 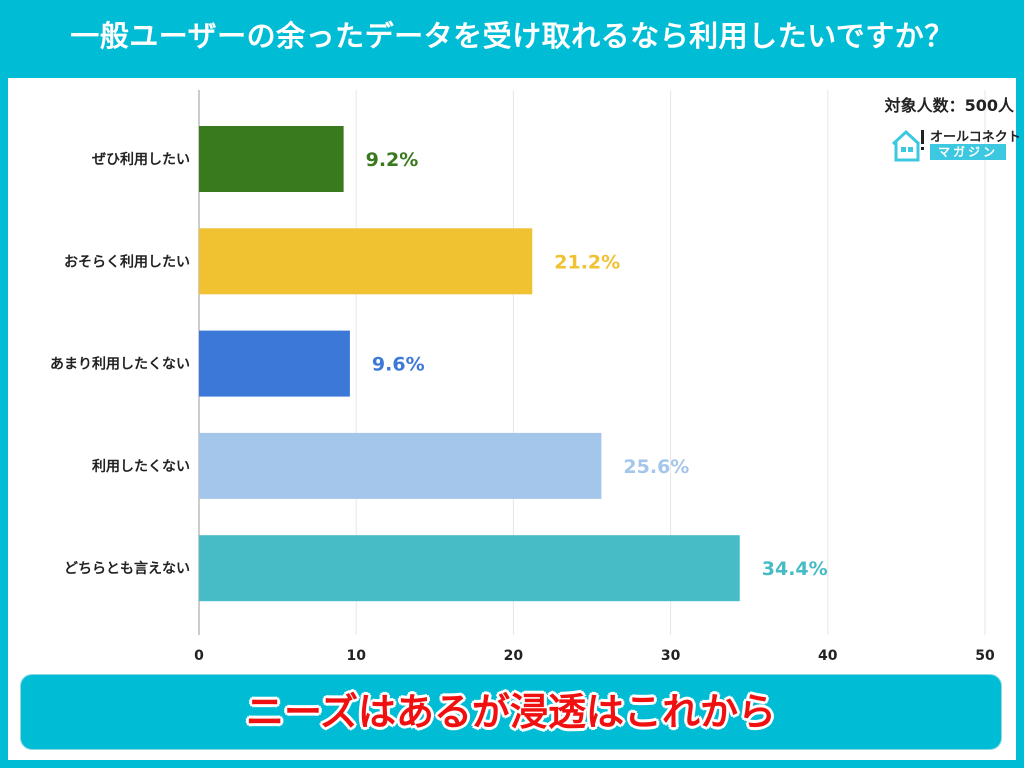 I want to click on data-label: 9.2%, so click(x=392, y=160).